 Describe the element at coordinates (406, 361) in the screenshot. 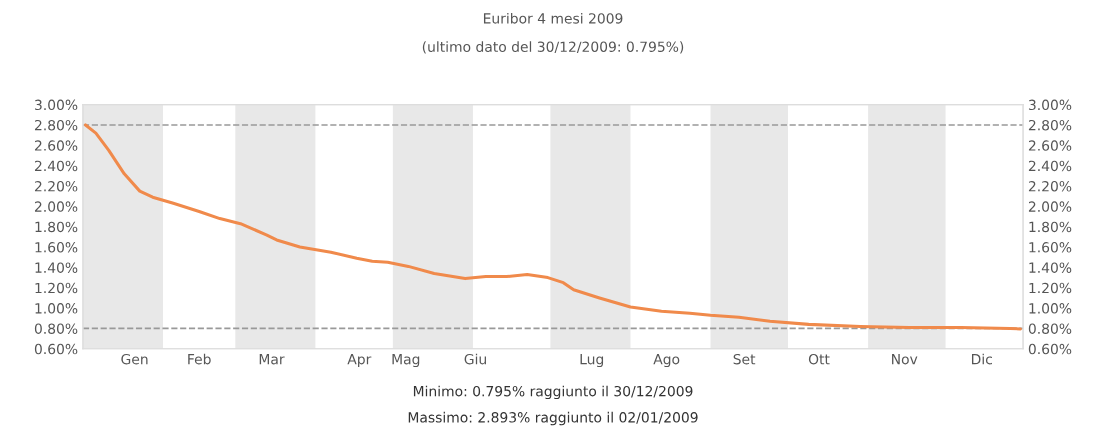

I see `x-tick-label: Mag` at that location.